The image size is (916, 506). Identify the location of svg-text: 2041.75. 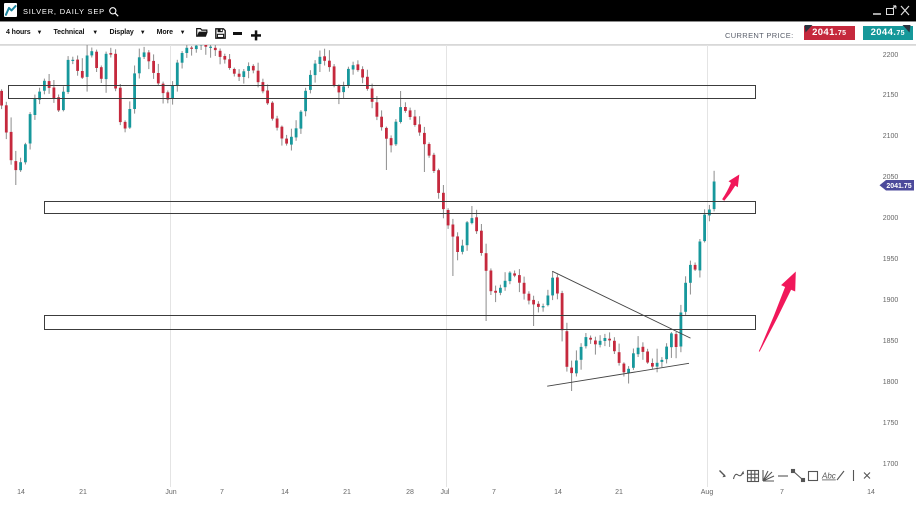
(898, 186).